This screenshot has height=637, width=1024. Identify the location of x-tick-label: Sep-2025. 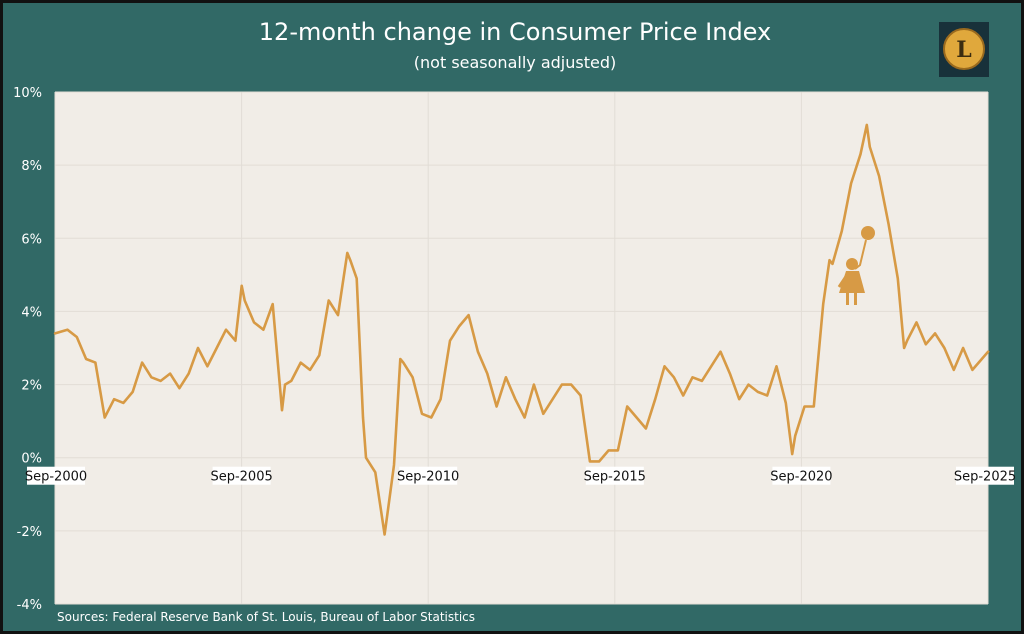
(985, 477).